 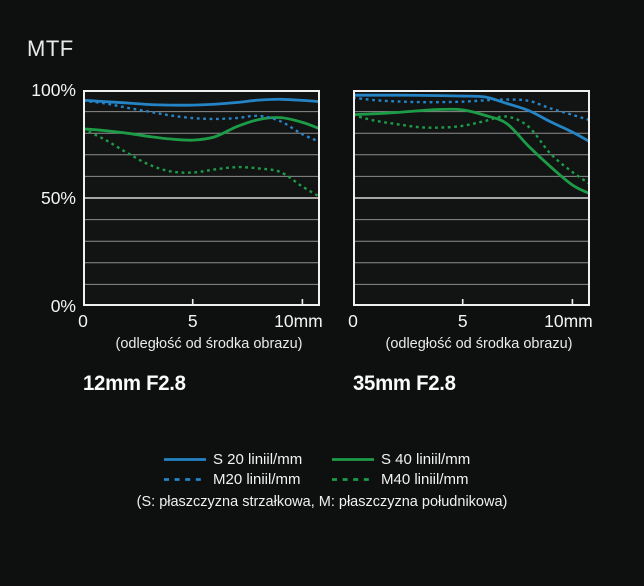 I want to click on legend-item-s40: S 40 liniil/mm, so click(x=401, y=459).